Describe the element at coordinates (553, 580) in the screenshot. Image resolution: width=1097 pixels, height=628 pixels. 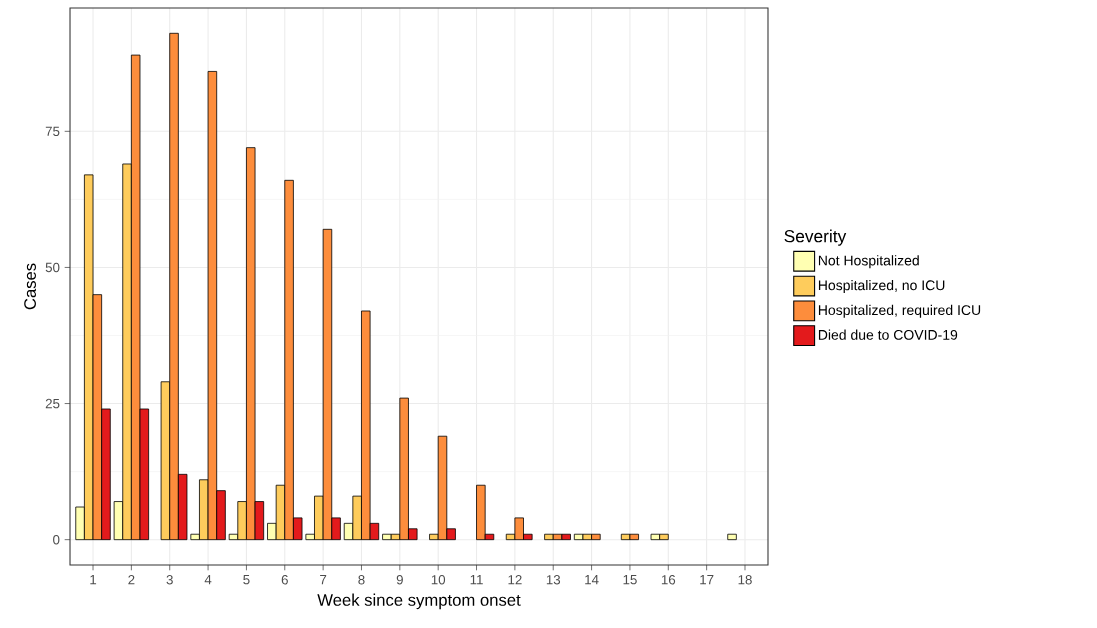
I see `x-tick-label: 13` at that location.